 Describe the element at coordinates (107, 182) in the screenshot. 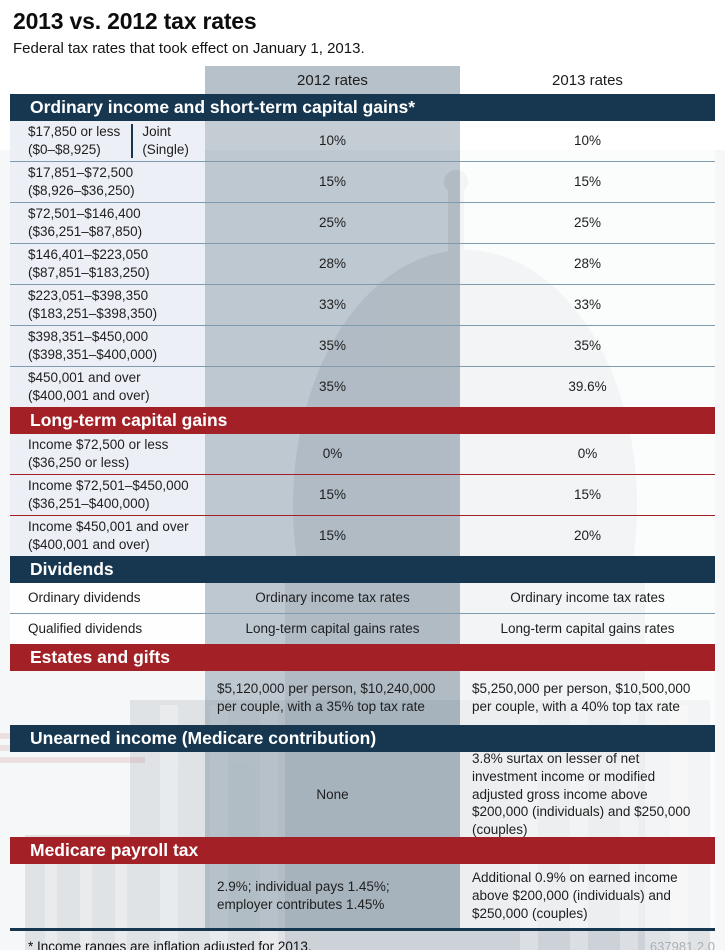

I see `bracket-label: $17,851–$72,500 ($8,926–$36,250)` at that location.